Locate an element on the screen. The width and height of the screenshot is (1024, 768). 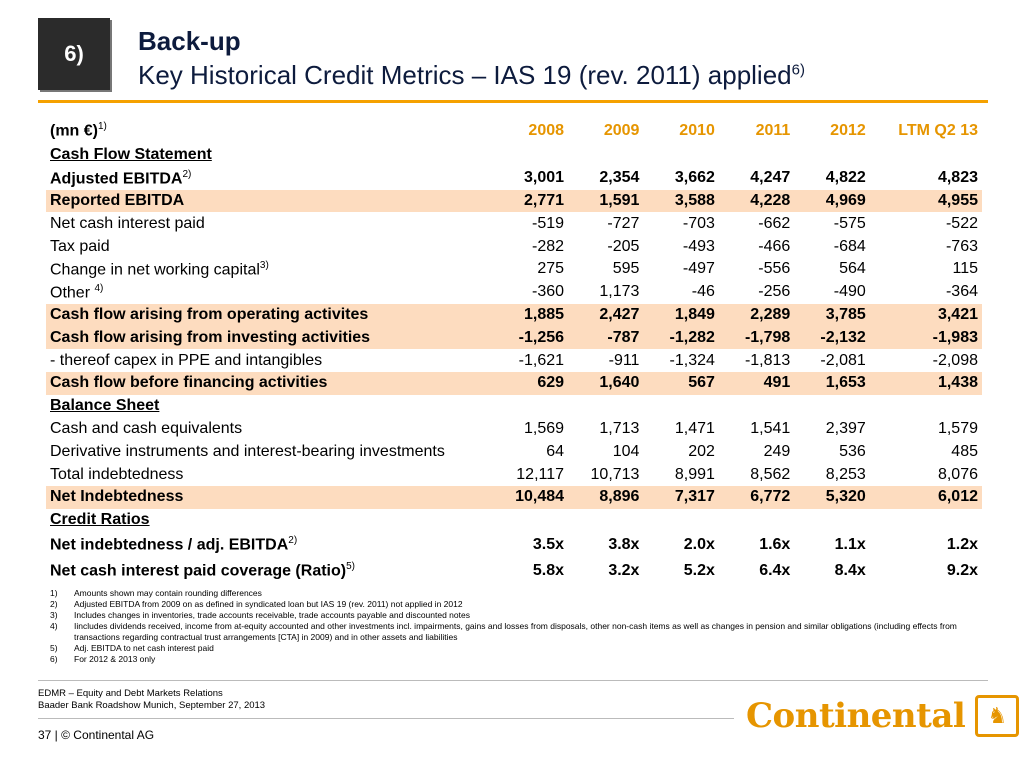
footnote-number: 5) is located at coordinates (54, 648).